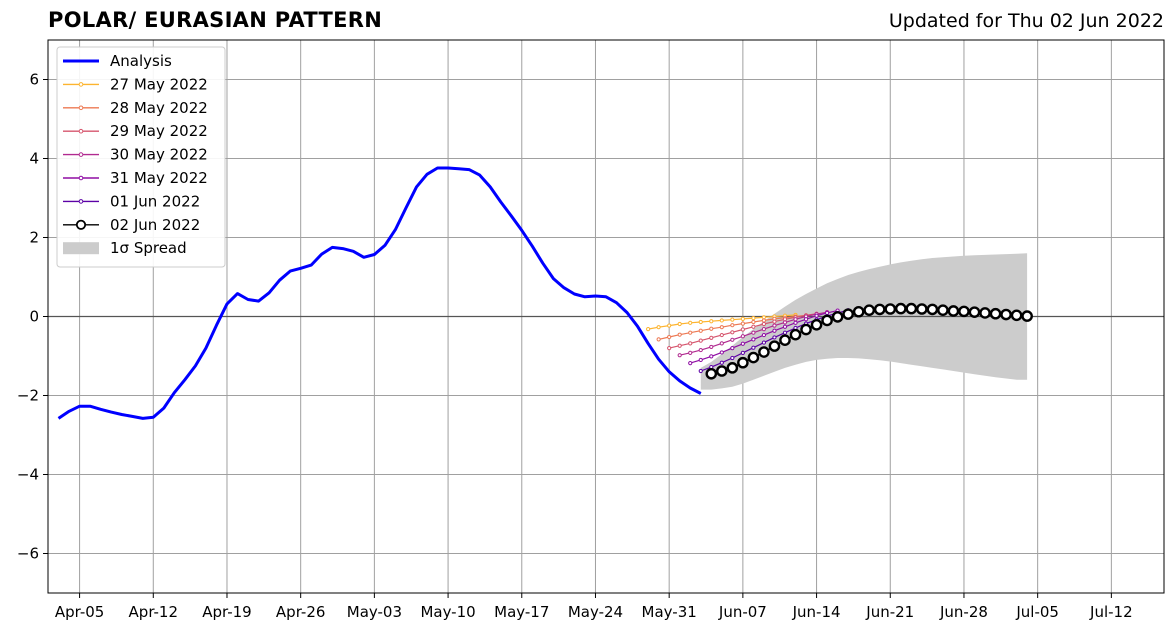  I want to click on spread-layer, so click(864, 321).